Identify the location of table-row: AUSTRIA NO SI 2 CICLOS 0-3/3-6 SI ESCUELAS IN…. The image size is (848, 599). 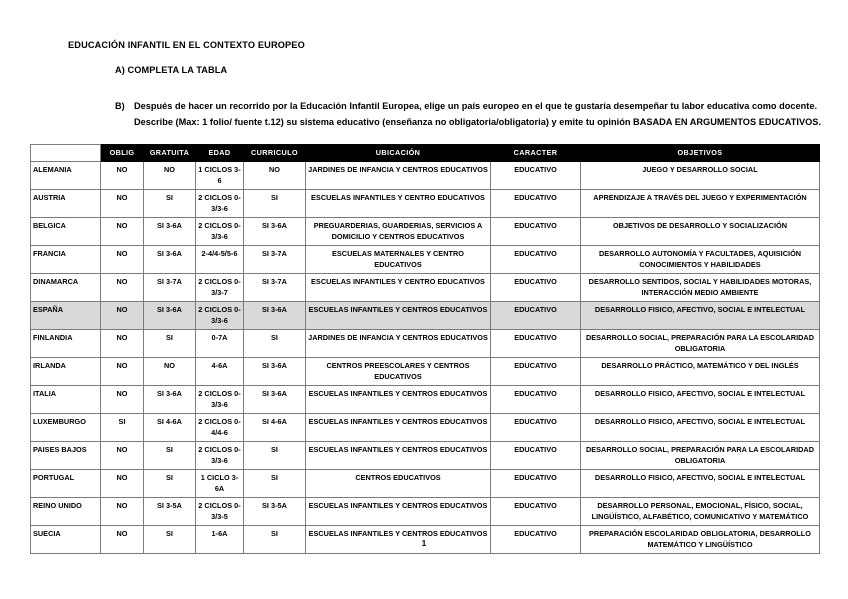
(425, 203).